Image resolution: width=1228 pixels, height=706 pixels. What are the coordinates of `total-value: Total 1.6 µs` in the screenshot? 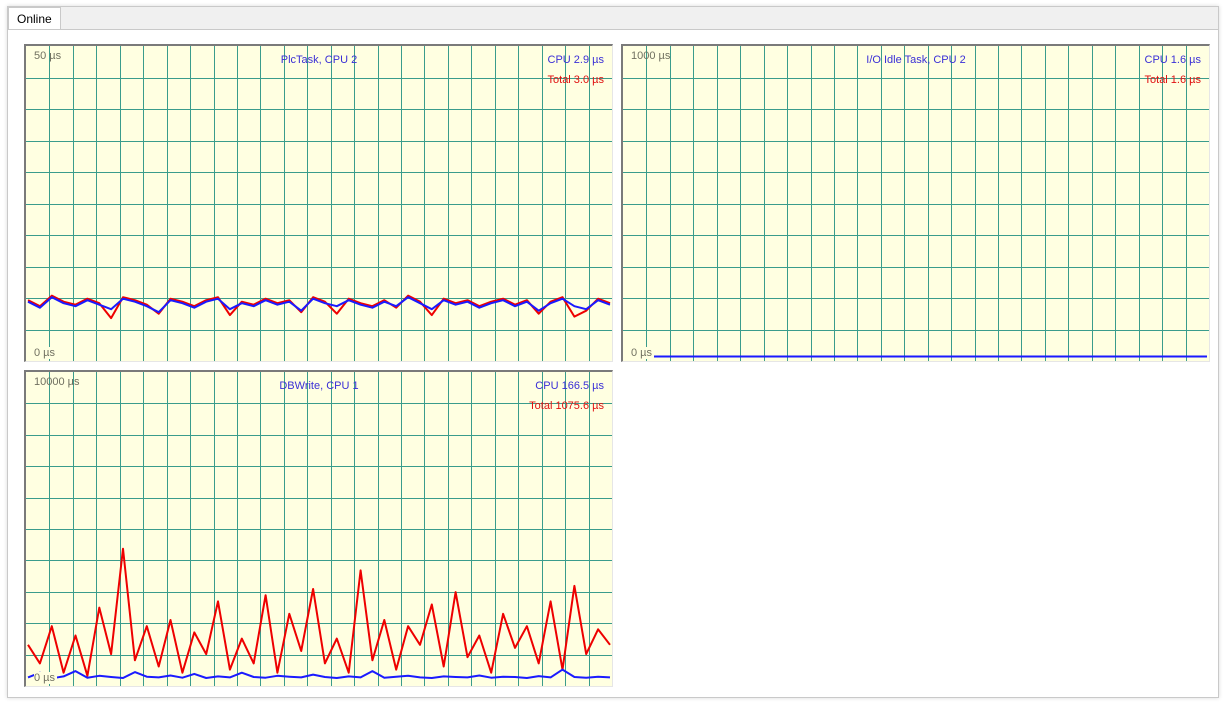 It's located at (1172, 80).